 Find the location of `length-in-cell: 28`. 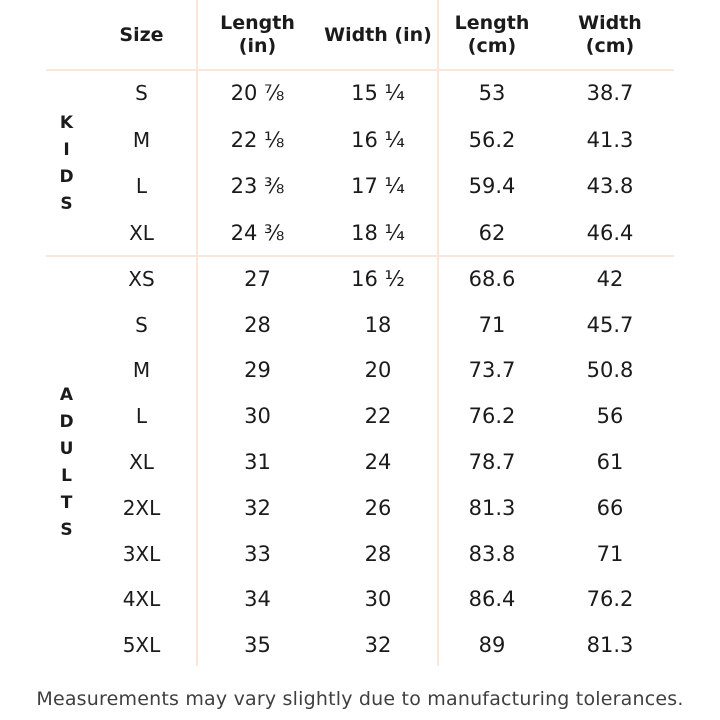

length-in-cell: 28 is located at coordinates (257, 324).